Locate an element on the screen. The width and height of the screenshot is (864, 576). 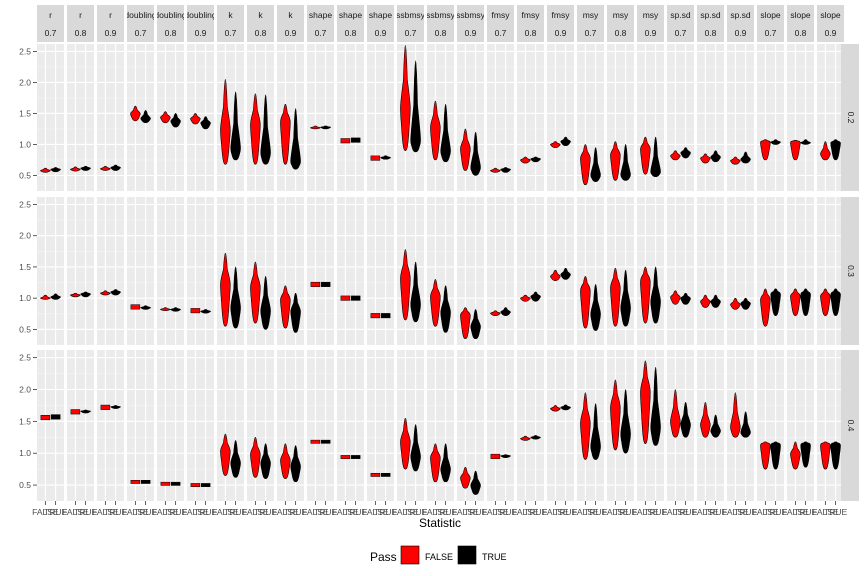
strip-statistic-label: r is located at coordinates (50, 15).